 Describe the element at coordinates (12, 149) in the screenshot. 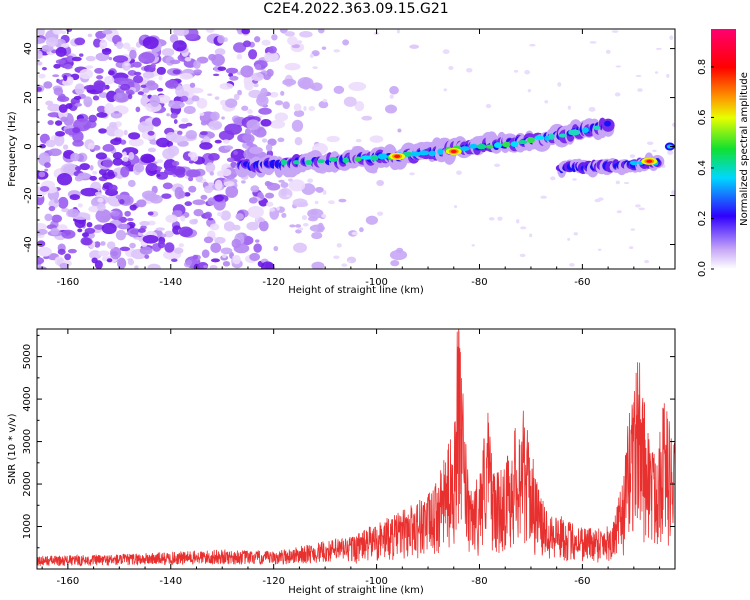

I see `spectrogram-y-axis-label: Frequency (Hz)` at that location.